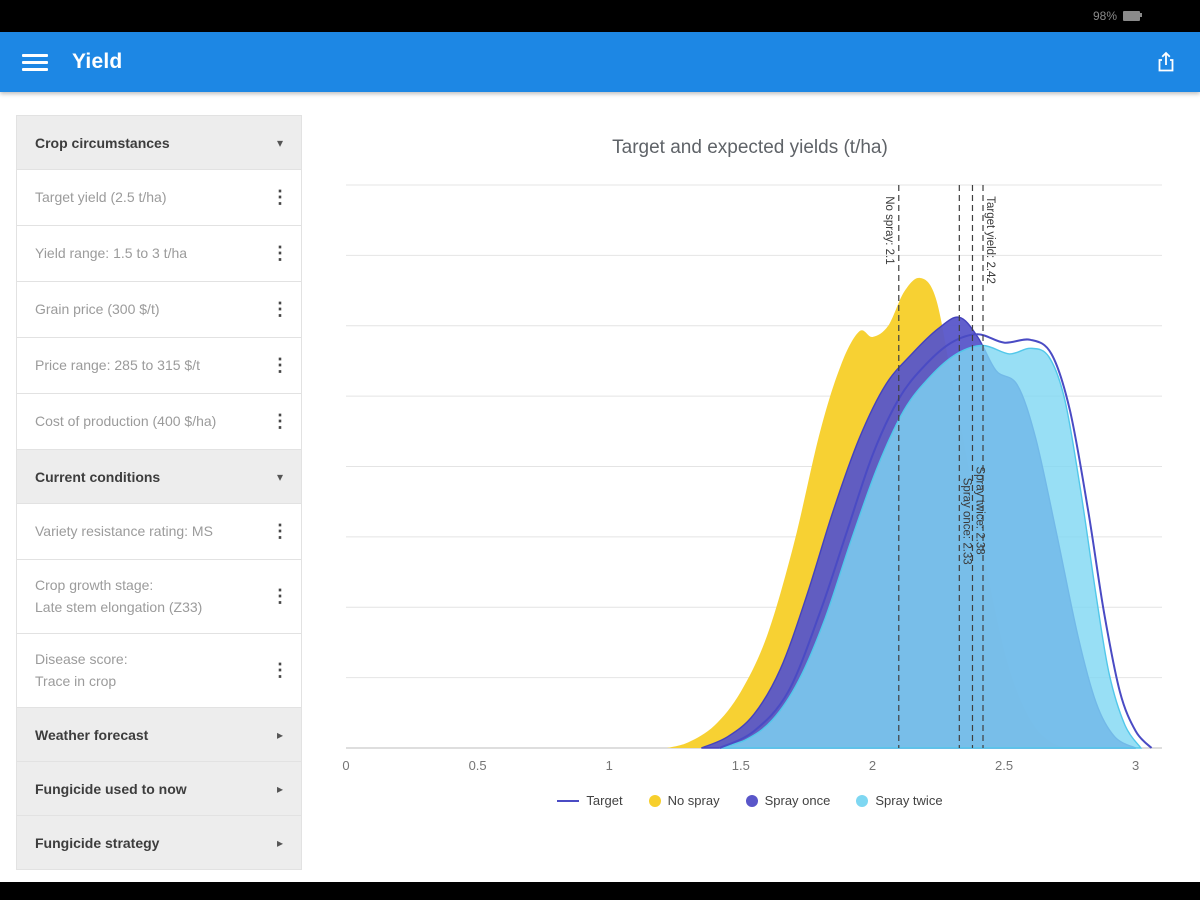 The width and height of the screenshot is (1200, 900). I want to click on sidebar-section-crop-circumstances: Crop circumstances ▾, so click(159, 142).